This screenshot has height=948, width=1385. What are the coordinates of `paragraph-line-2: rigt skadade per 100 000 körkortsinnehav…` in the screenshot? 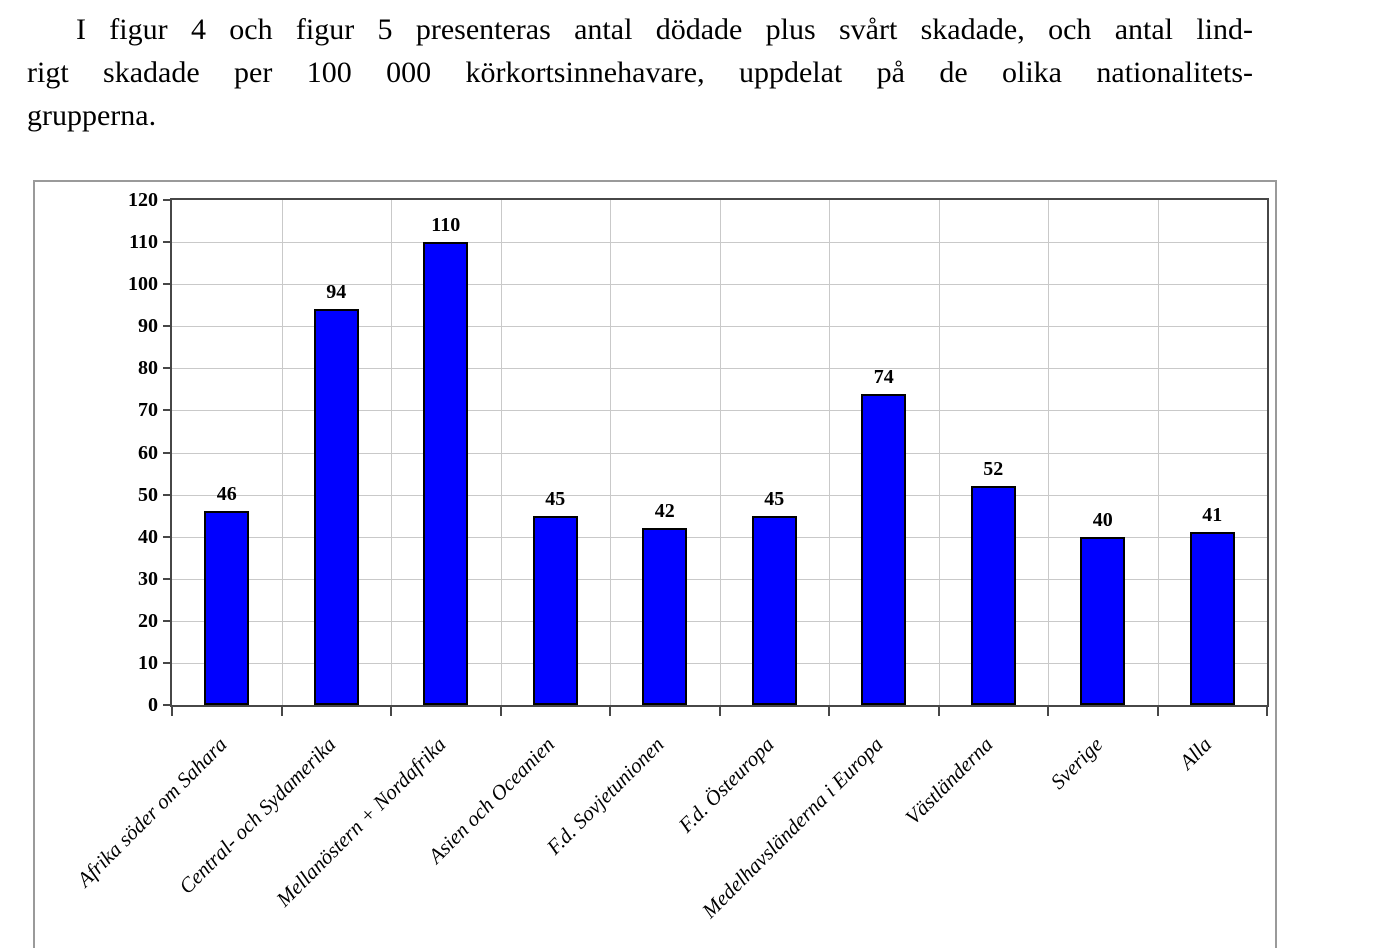 It's located at (640, 72).